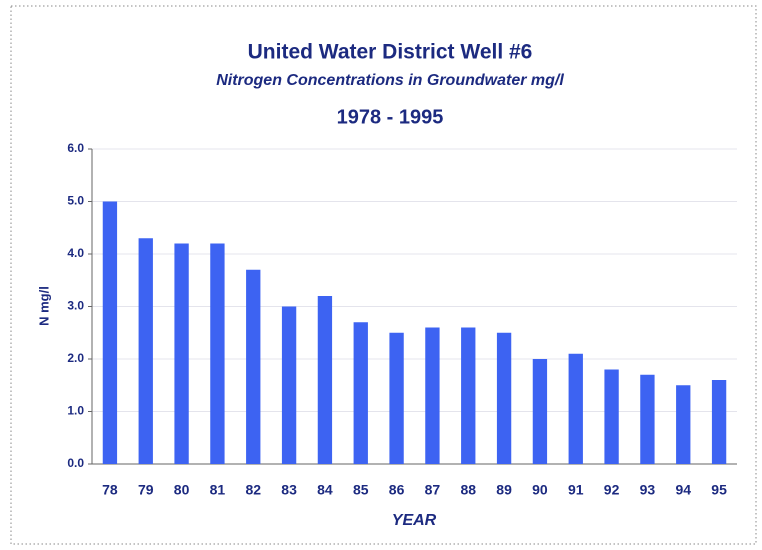 The width and height of the screenshot is (762, 550). What do you see at coordinates (468, 490) in the screenshot?
I see `x-tick-label: 88` at bounding box center [468, 490].